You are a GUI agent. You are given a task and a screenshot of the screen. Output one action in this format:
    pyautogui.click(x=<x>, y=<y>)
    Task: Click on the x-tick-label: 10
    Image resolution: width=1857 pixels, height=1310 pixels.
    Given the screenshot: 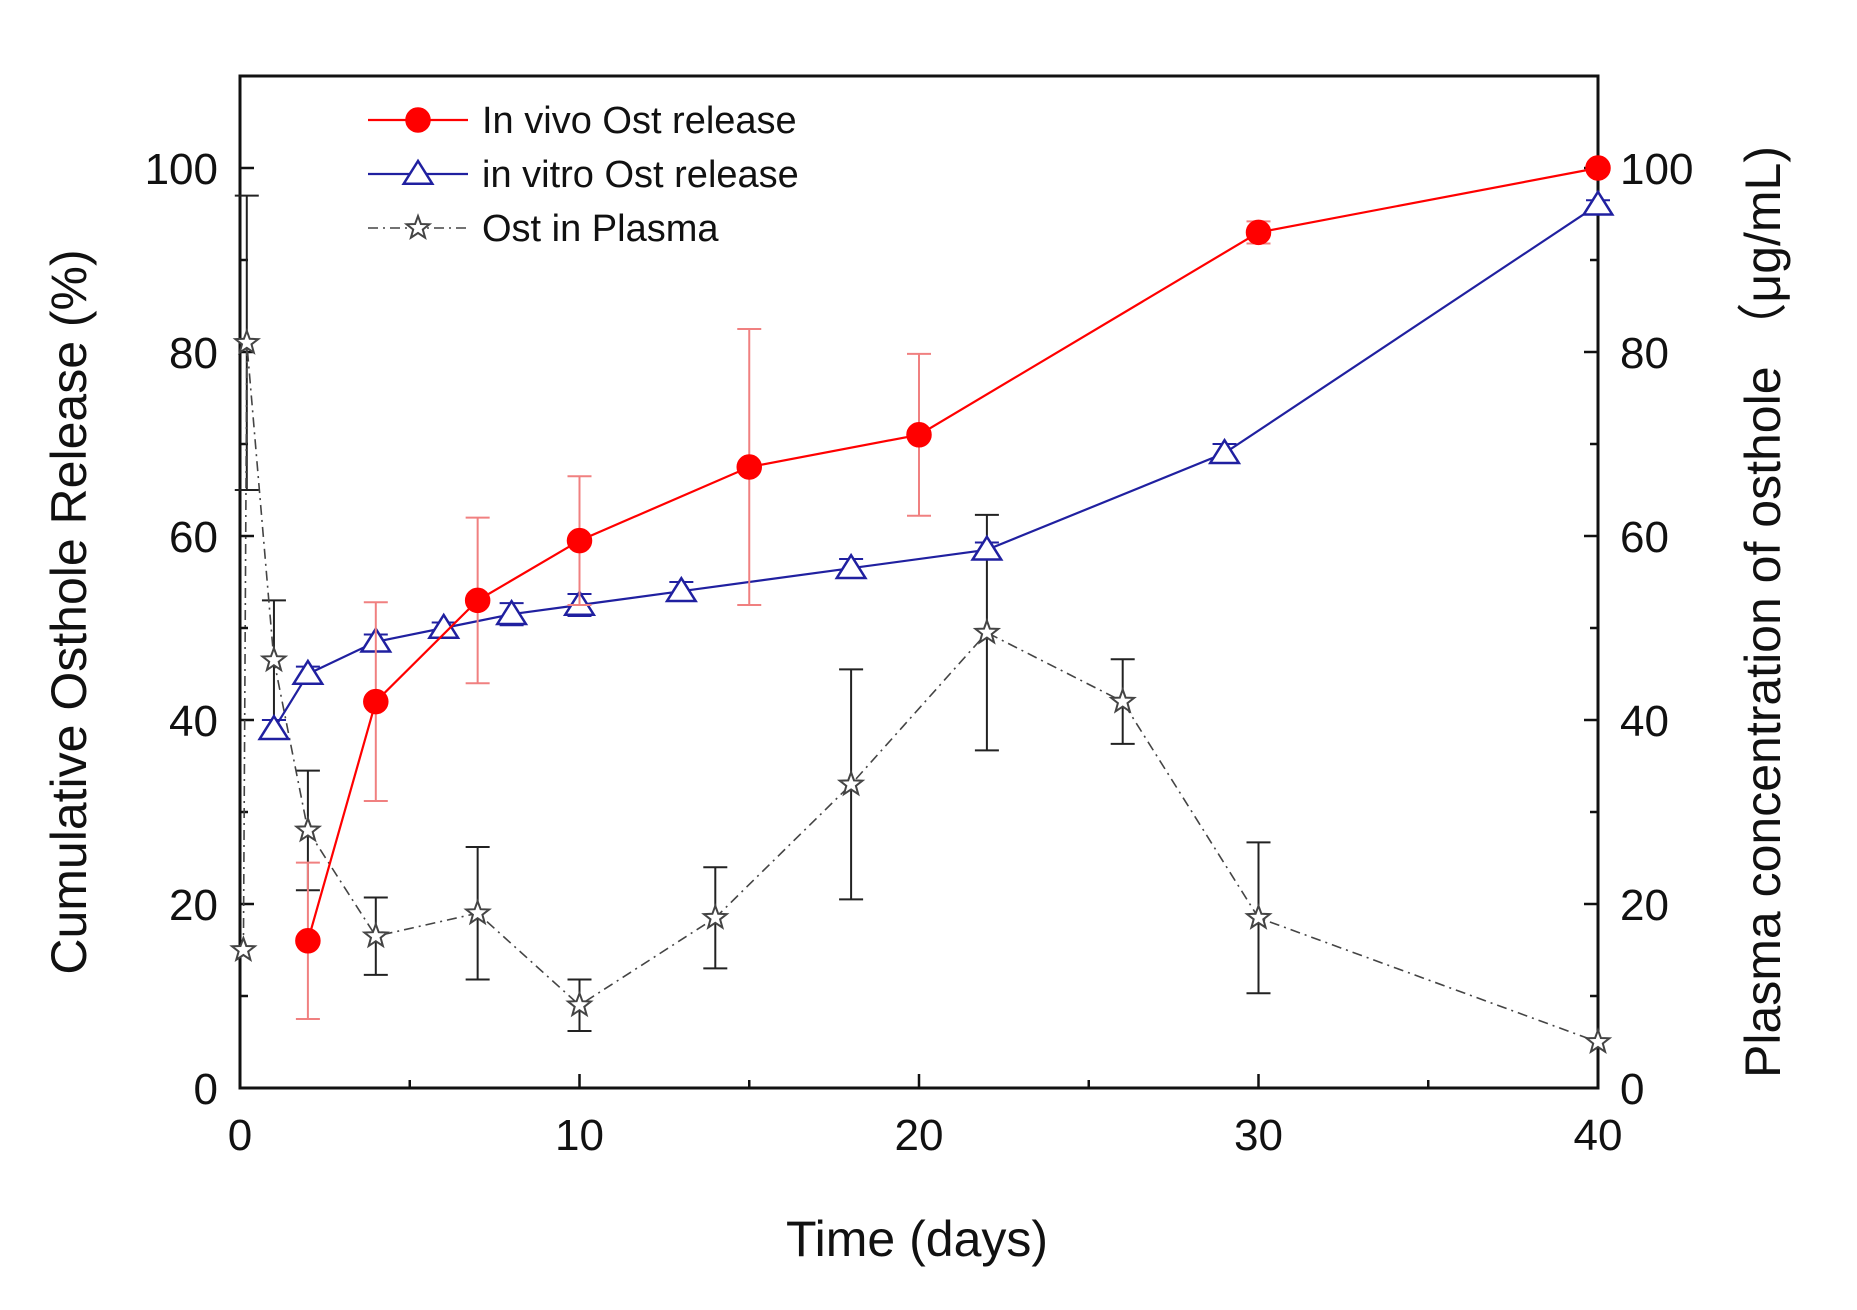 What is the action you would take?
    pyautogui.click(x=579, y=1135)
    